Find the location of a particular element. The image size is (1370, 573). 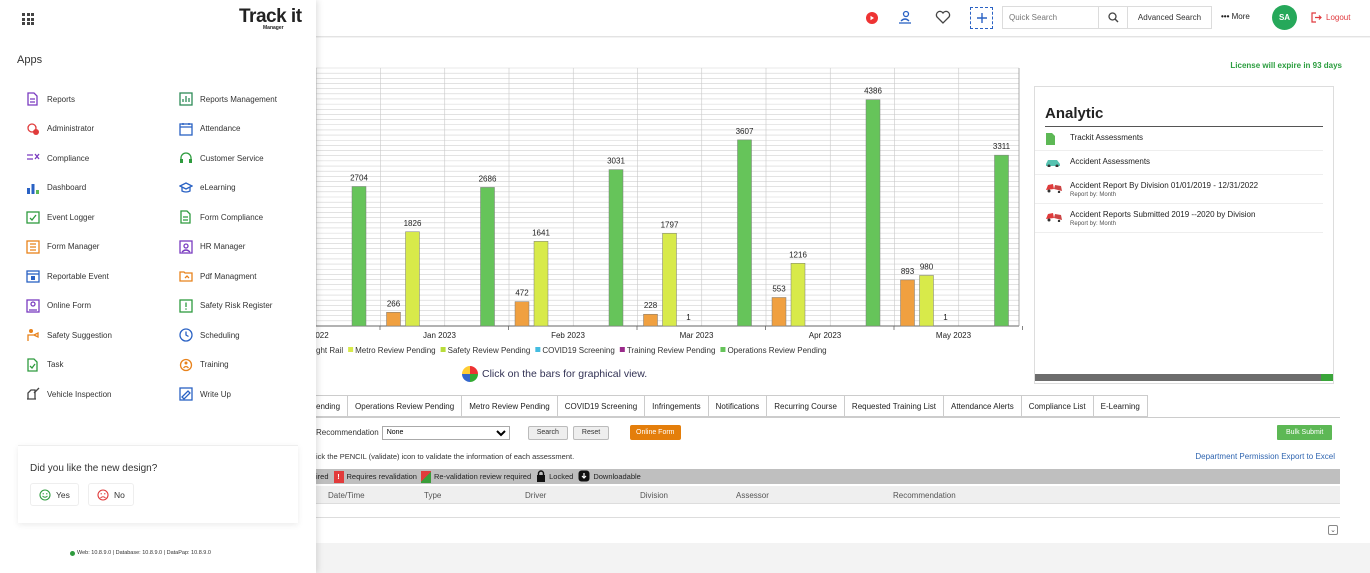

reset-button: Reset is located at coordinates (591, 432).